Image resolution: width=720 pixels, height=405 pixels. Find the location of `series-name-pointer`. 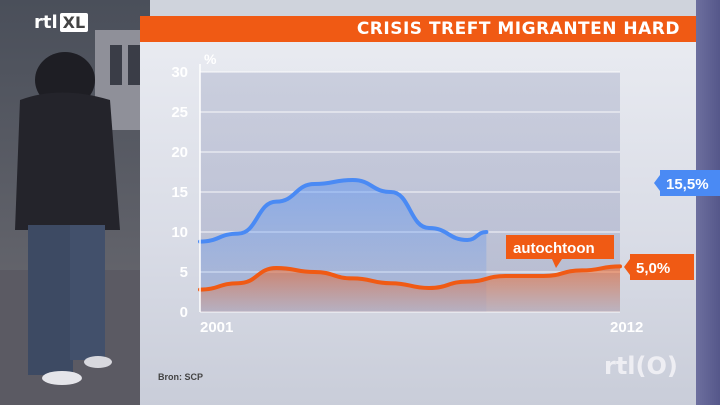

series-name-pointer is located at coordinates (557, 263).